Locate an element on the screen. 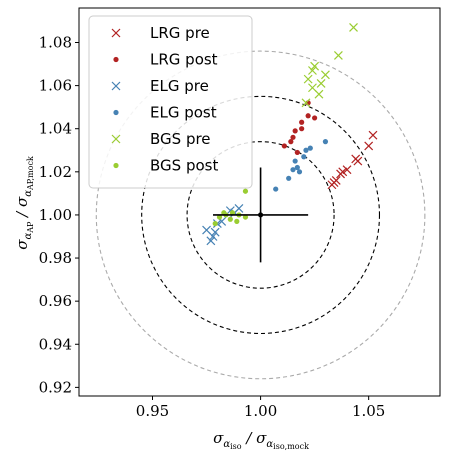 The width and height of the screenshot is (449, 457). x-ticks: 0.95 1.00 1.05 is located at coordinates (260, 408).